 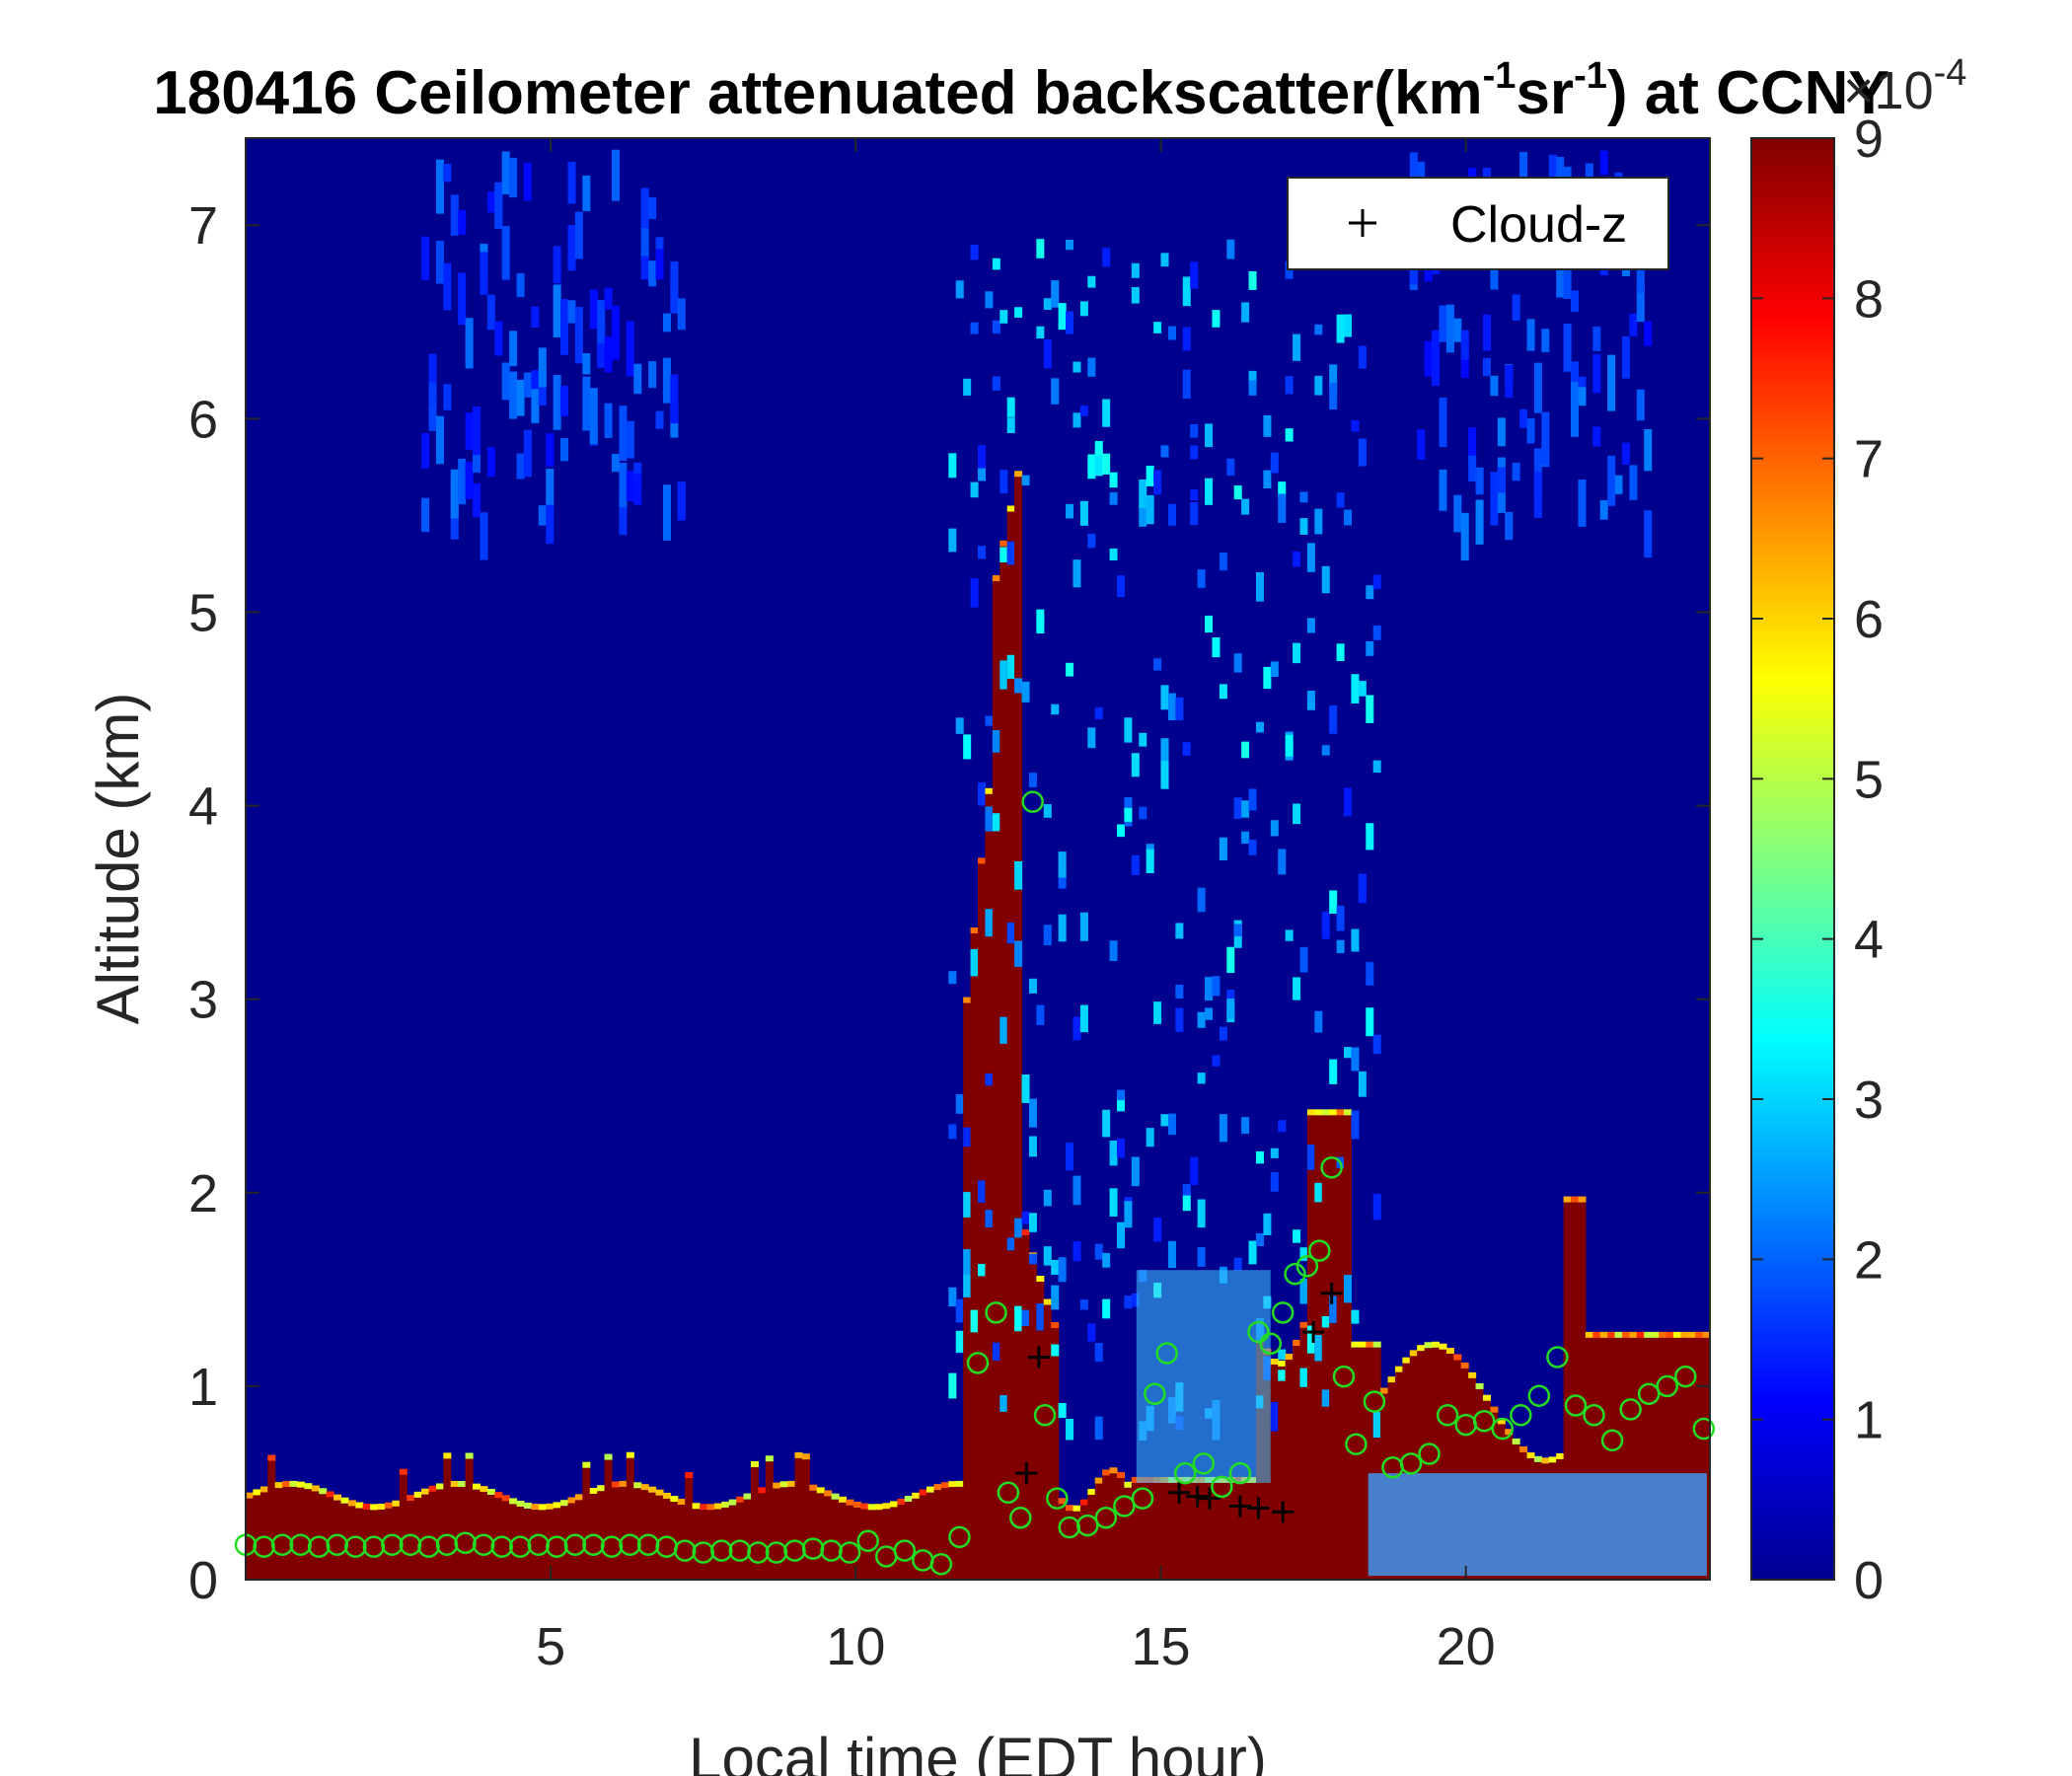 What do you see at coordinates (1869, 140) in the screenshot?
I see `colorbar-tick-label: 9` at bounding box center [1869, 140].